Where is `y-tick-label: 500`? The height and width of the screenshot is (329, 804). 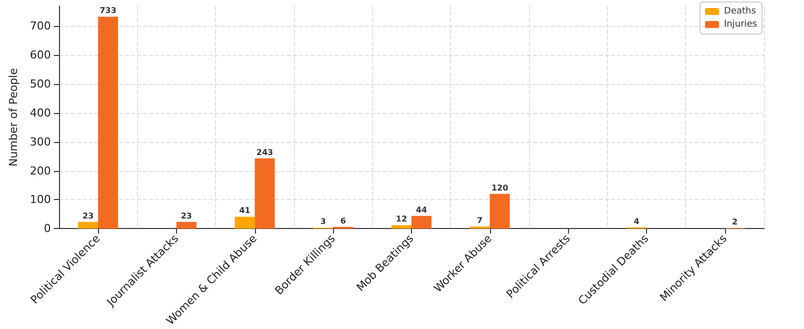
y-tick-label: 500 is located at coordinates (40, 84).